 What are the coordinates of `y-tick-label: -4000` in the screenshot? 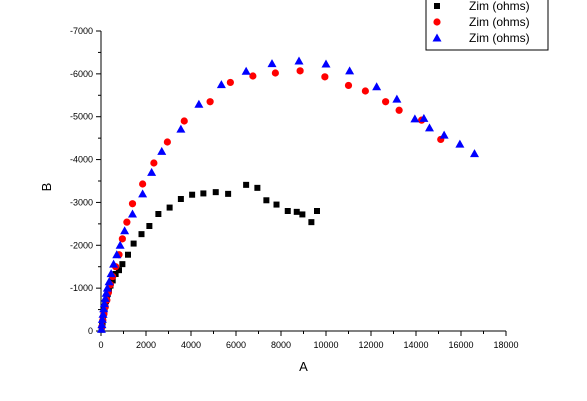 It's located at (81, 160).